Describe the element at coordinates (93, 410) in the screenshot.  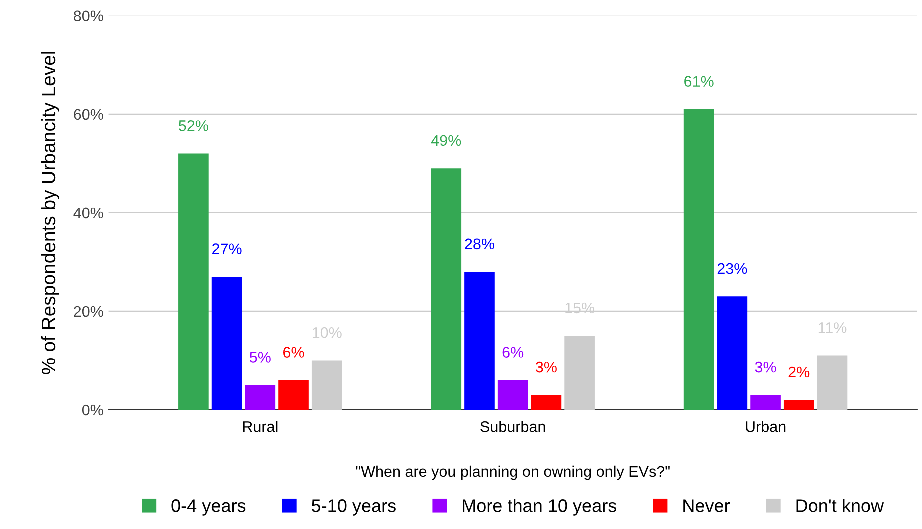
I see `y-tick-label: 0%` at that location.